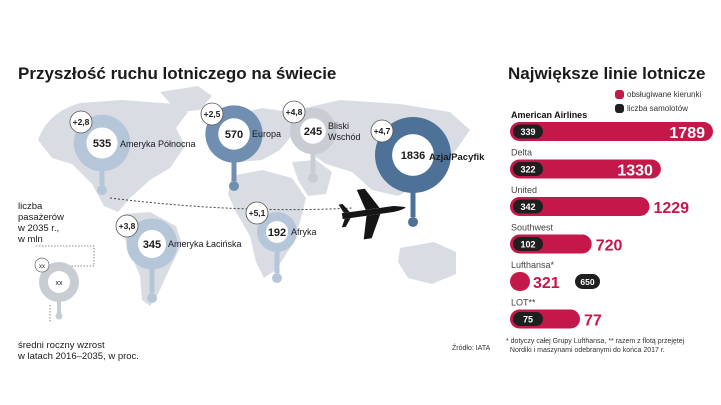 This screenshot has width=721, height=405. I want to click on region-growth: +2,5, so click(212, 114).